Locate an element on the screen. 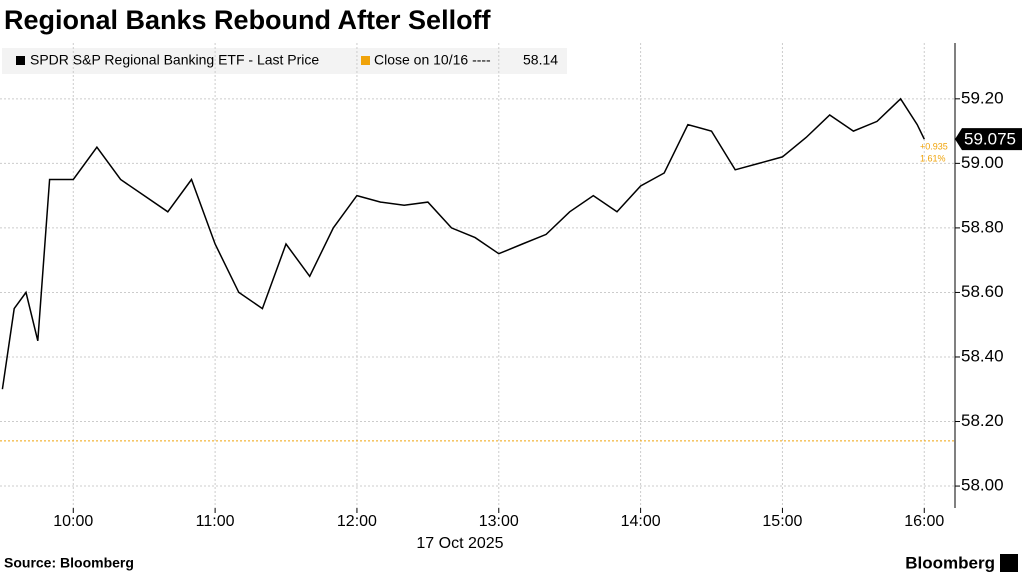 Image resolution: width=1024 pixels, height=581 pixels. x-tick-label: 15:00 is located at coordinates (782, 521).